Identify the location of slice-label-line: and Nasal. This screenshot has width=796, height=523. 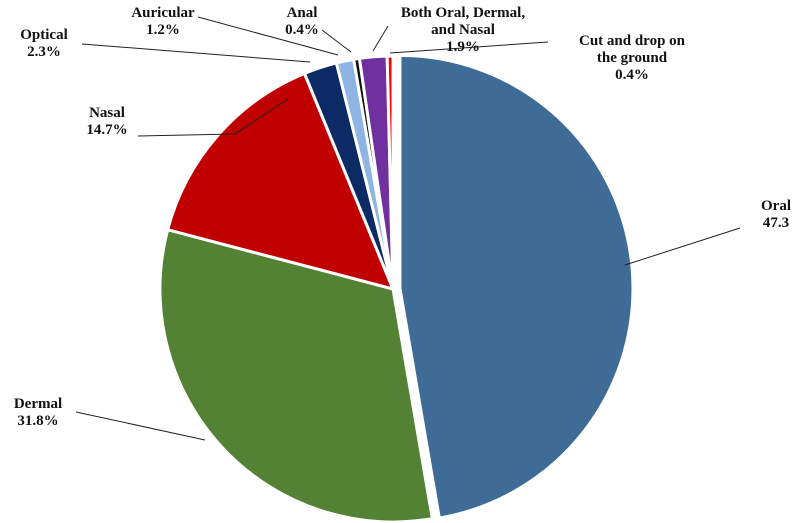
(463, 30).